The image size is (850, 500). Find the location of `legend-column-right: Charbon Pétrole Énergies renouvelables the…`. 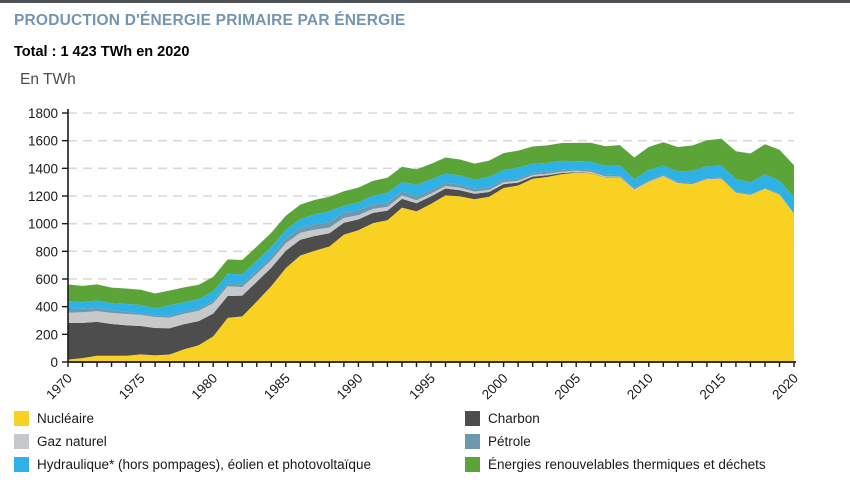

legend-column-right: Charbon Pétrole Énergies renouvelables the… is located at coordinates (655, 441).